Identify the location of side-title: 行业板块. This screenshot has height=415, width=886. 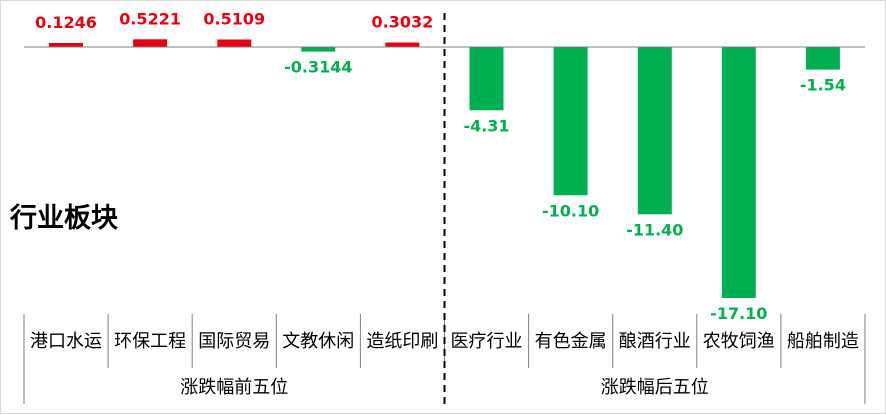
(64, 218).